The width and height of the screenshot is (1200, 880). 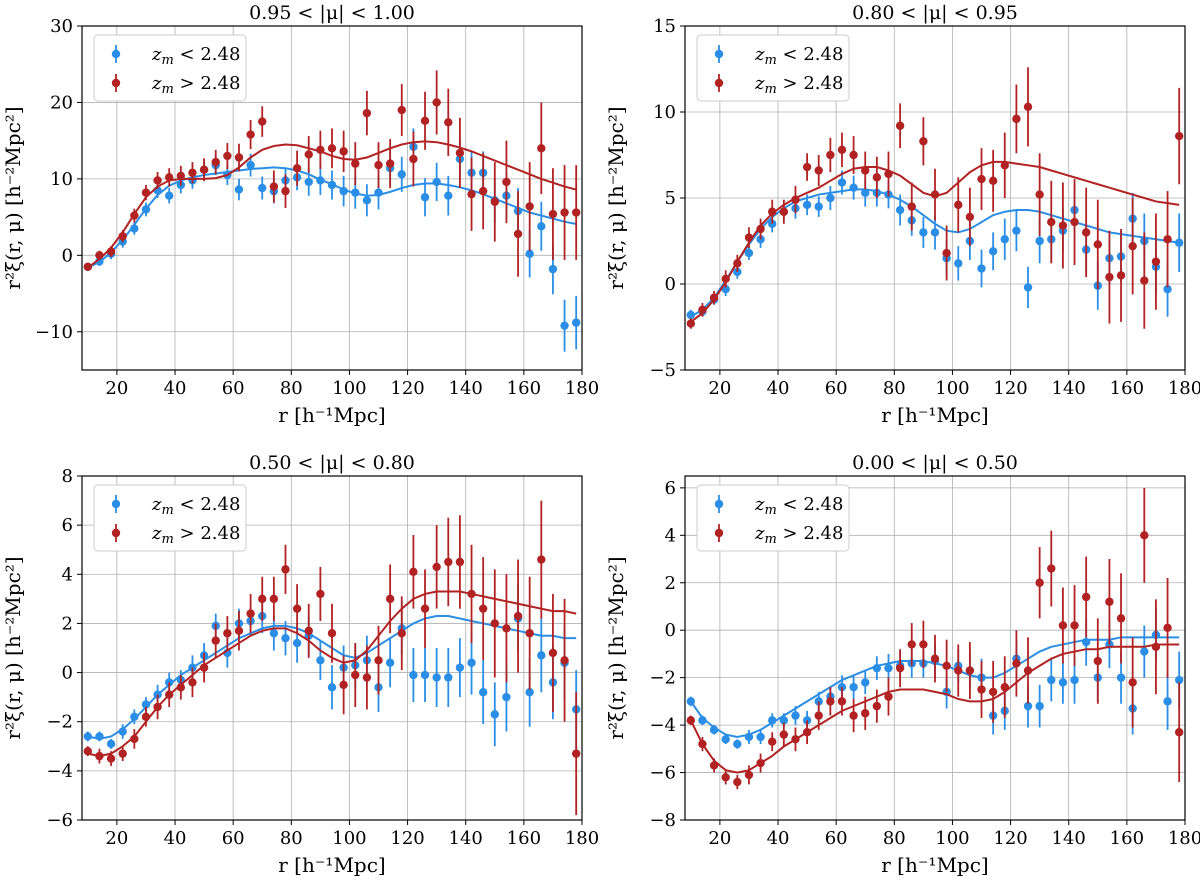 I want to click on x-tick-label: 140, so click(x=466, y=838).